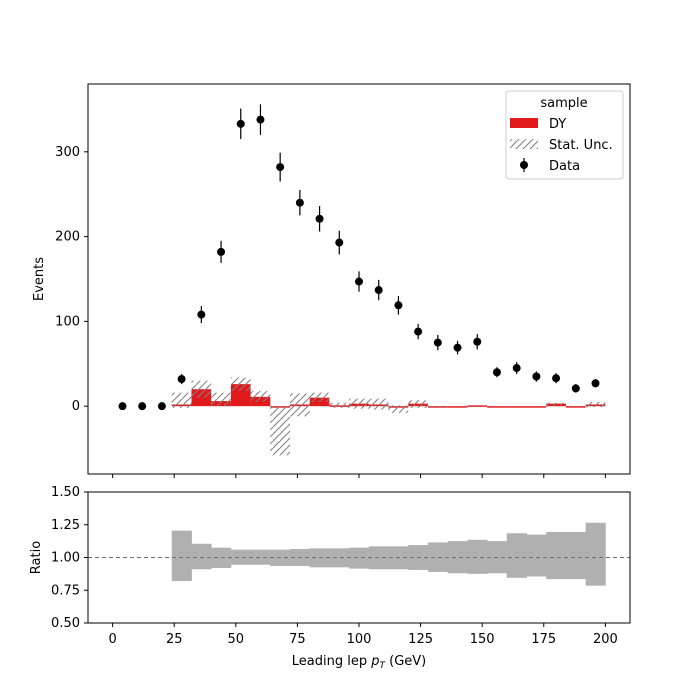 The width and height of the screenshot is (700, 700). What do you see at coordinates (563, 103) in the screenshot?
I see `legend-title: sample` at bounding box center [563, 103].